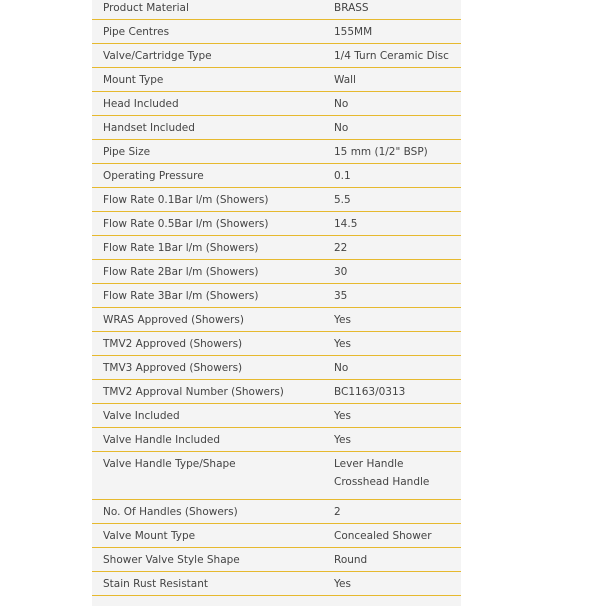 This screenshot has height=606, width=600. I want to click on spec-value: Lever Handle Crosshead Handle, so click(381, 473).